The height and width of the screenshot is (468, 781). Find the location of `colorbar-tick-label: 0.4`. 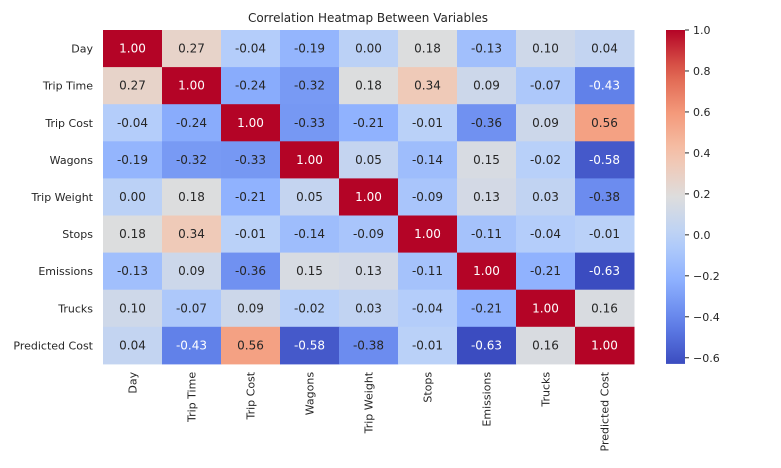

colorbar-tick-label: 0.4 is located at coordinates (702, 153).